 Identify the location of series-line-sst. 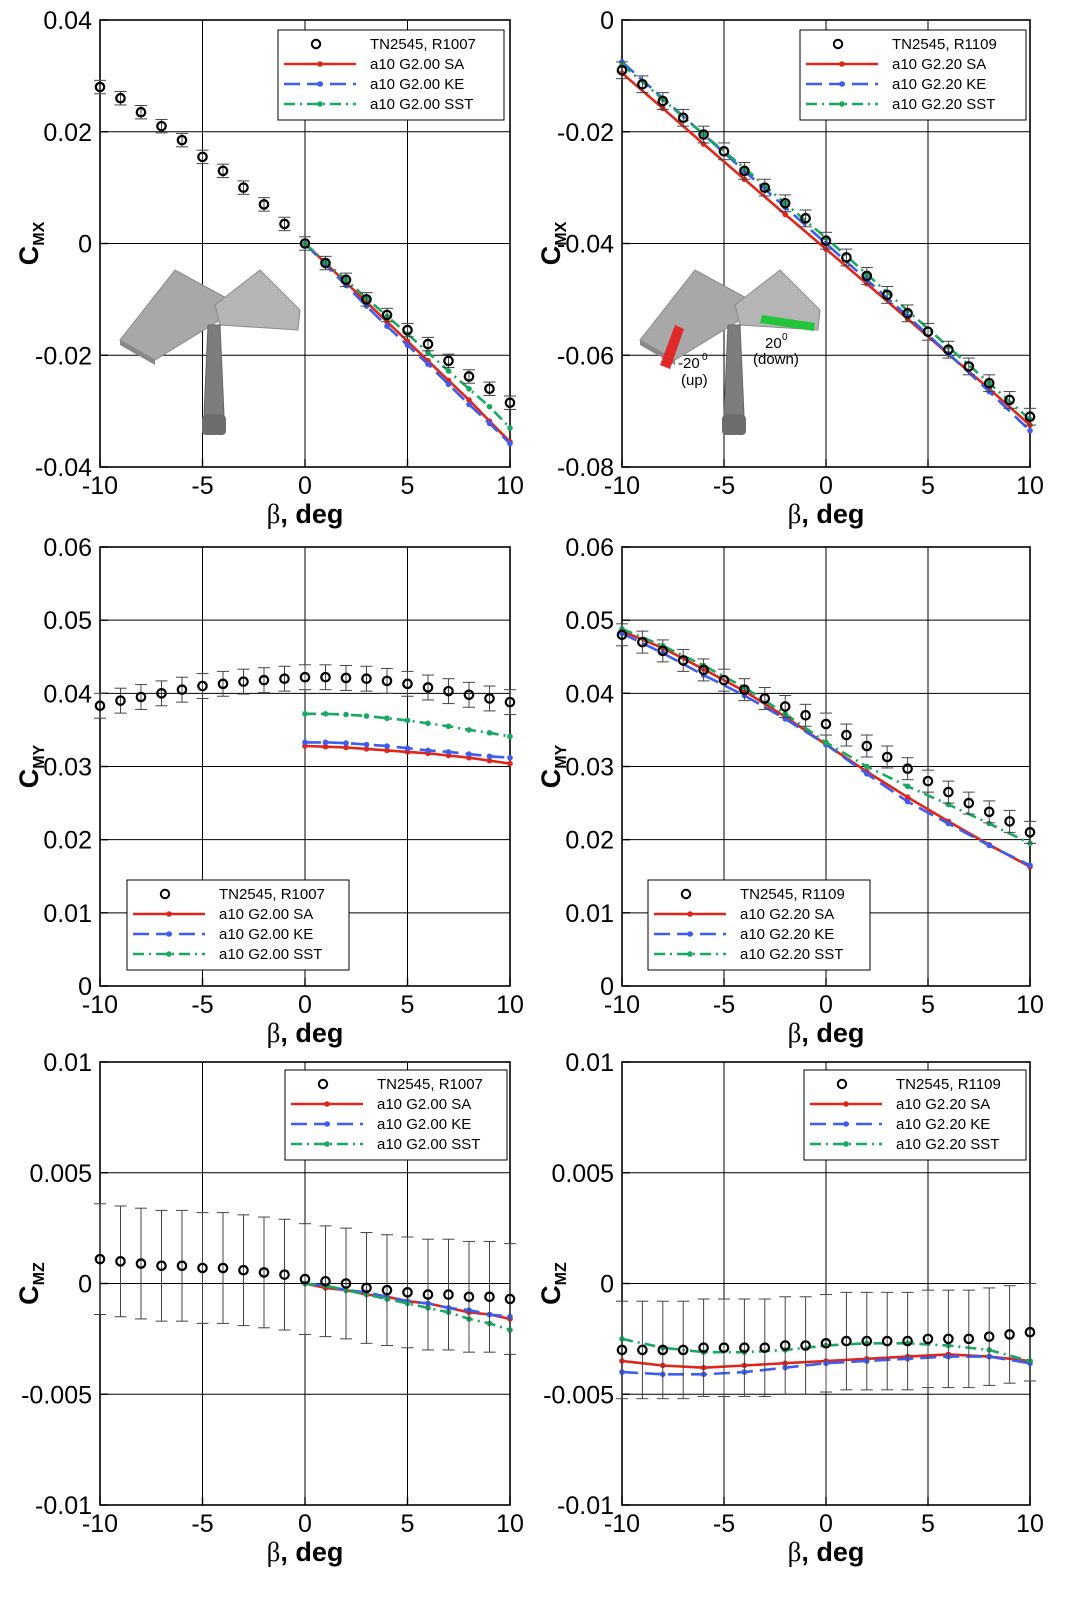
(826, 1350).